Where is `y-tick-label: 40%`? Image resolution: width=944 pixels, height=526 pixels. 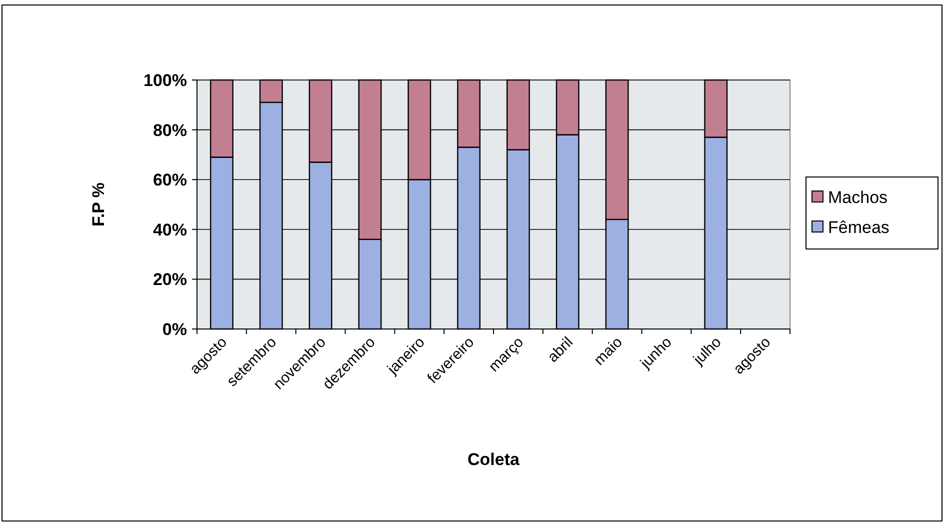
y-tick-label: 40% is located at coordinates (169, 230).